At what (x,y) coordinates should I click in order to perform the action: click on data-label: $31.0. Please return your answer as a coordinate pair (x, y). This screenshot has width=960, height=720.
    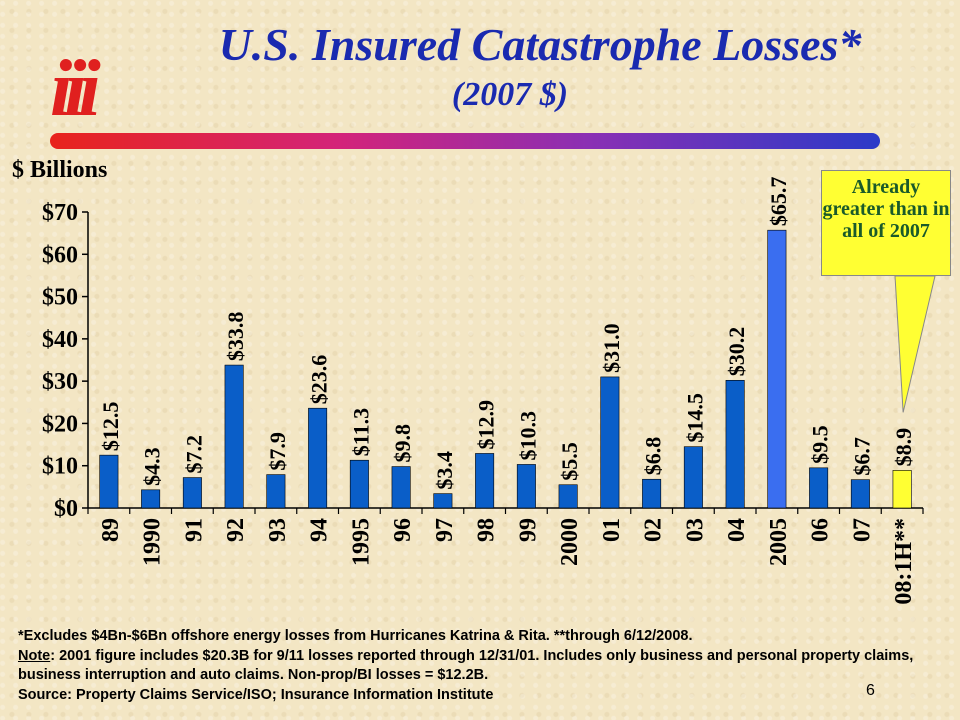
    Looking at the image, I should click on (611, 348).